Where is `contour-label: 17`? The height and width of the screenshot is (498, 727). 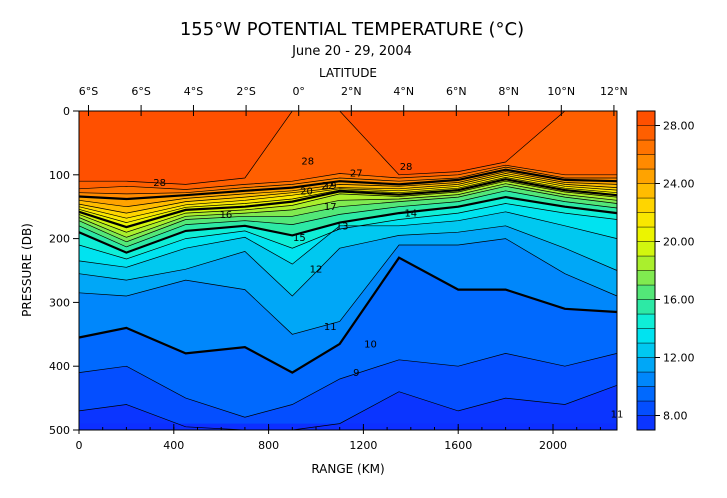 contour-label: 17 is located at coordinates (330, 207).